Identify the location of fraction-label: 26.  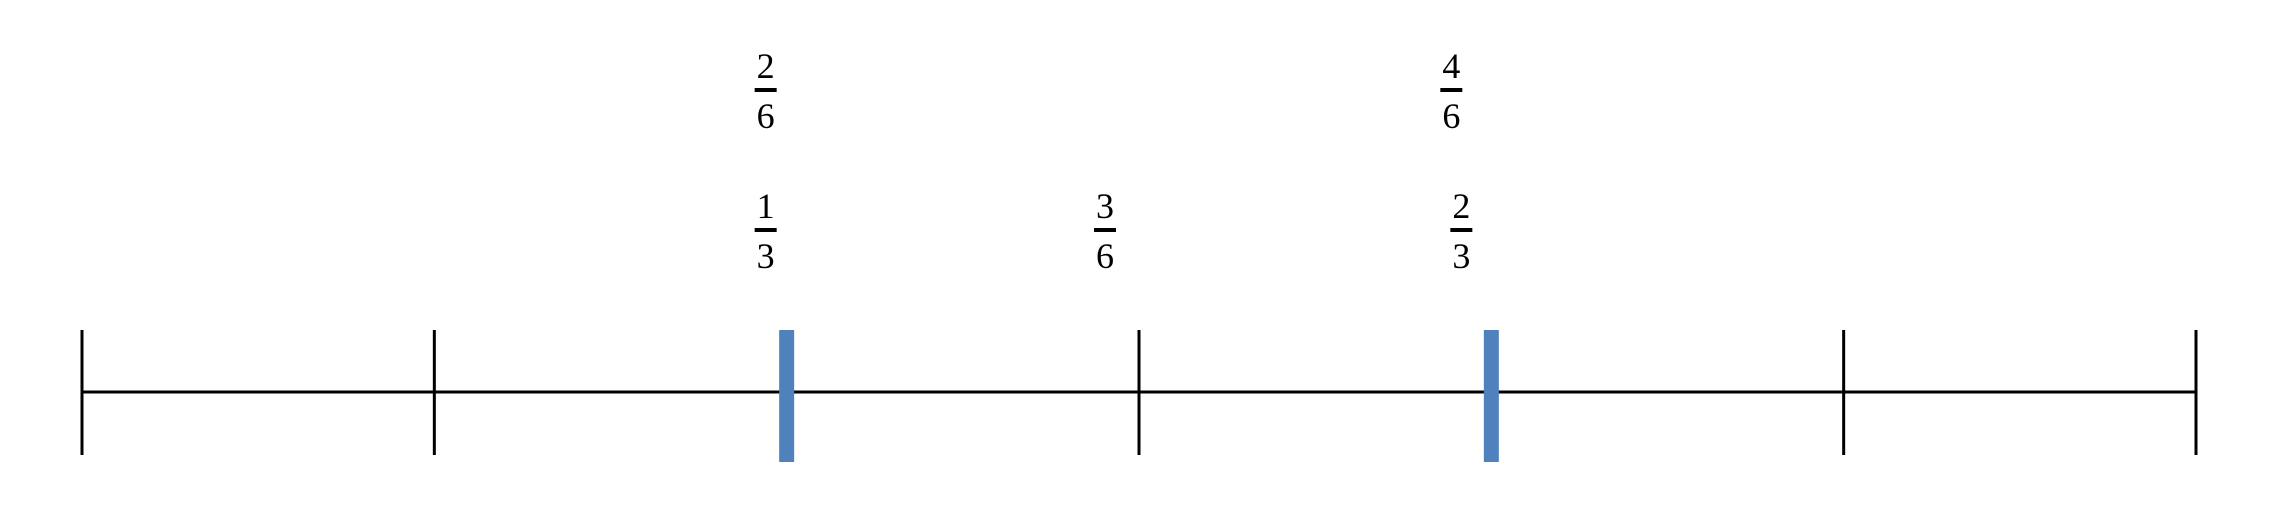
(765, 91).